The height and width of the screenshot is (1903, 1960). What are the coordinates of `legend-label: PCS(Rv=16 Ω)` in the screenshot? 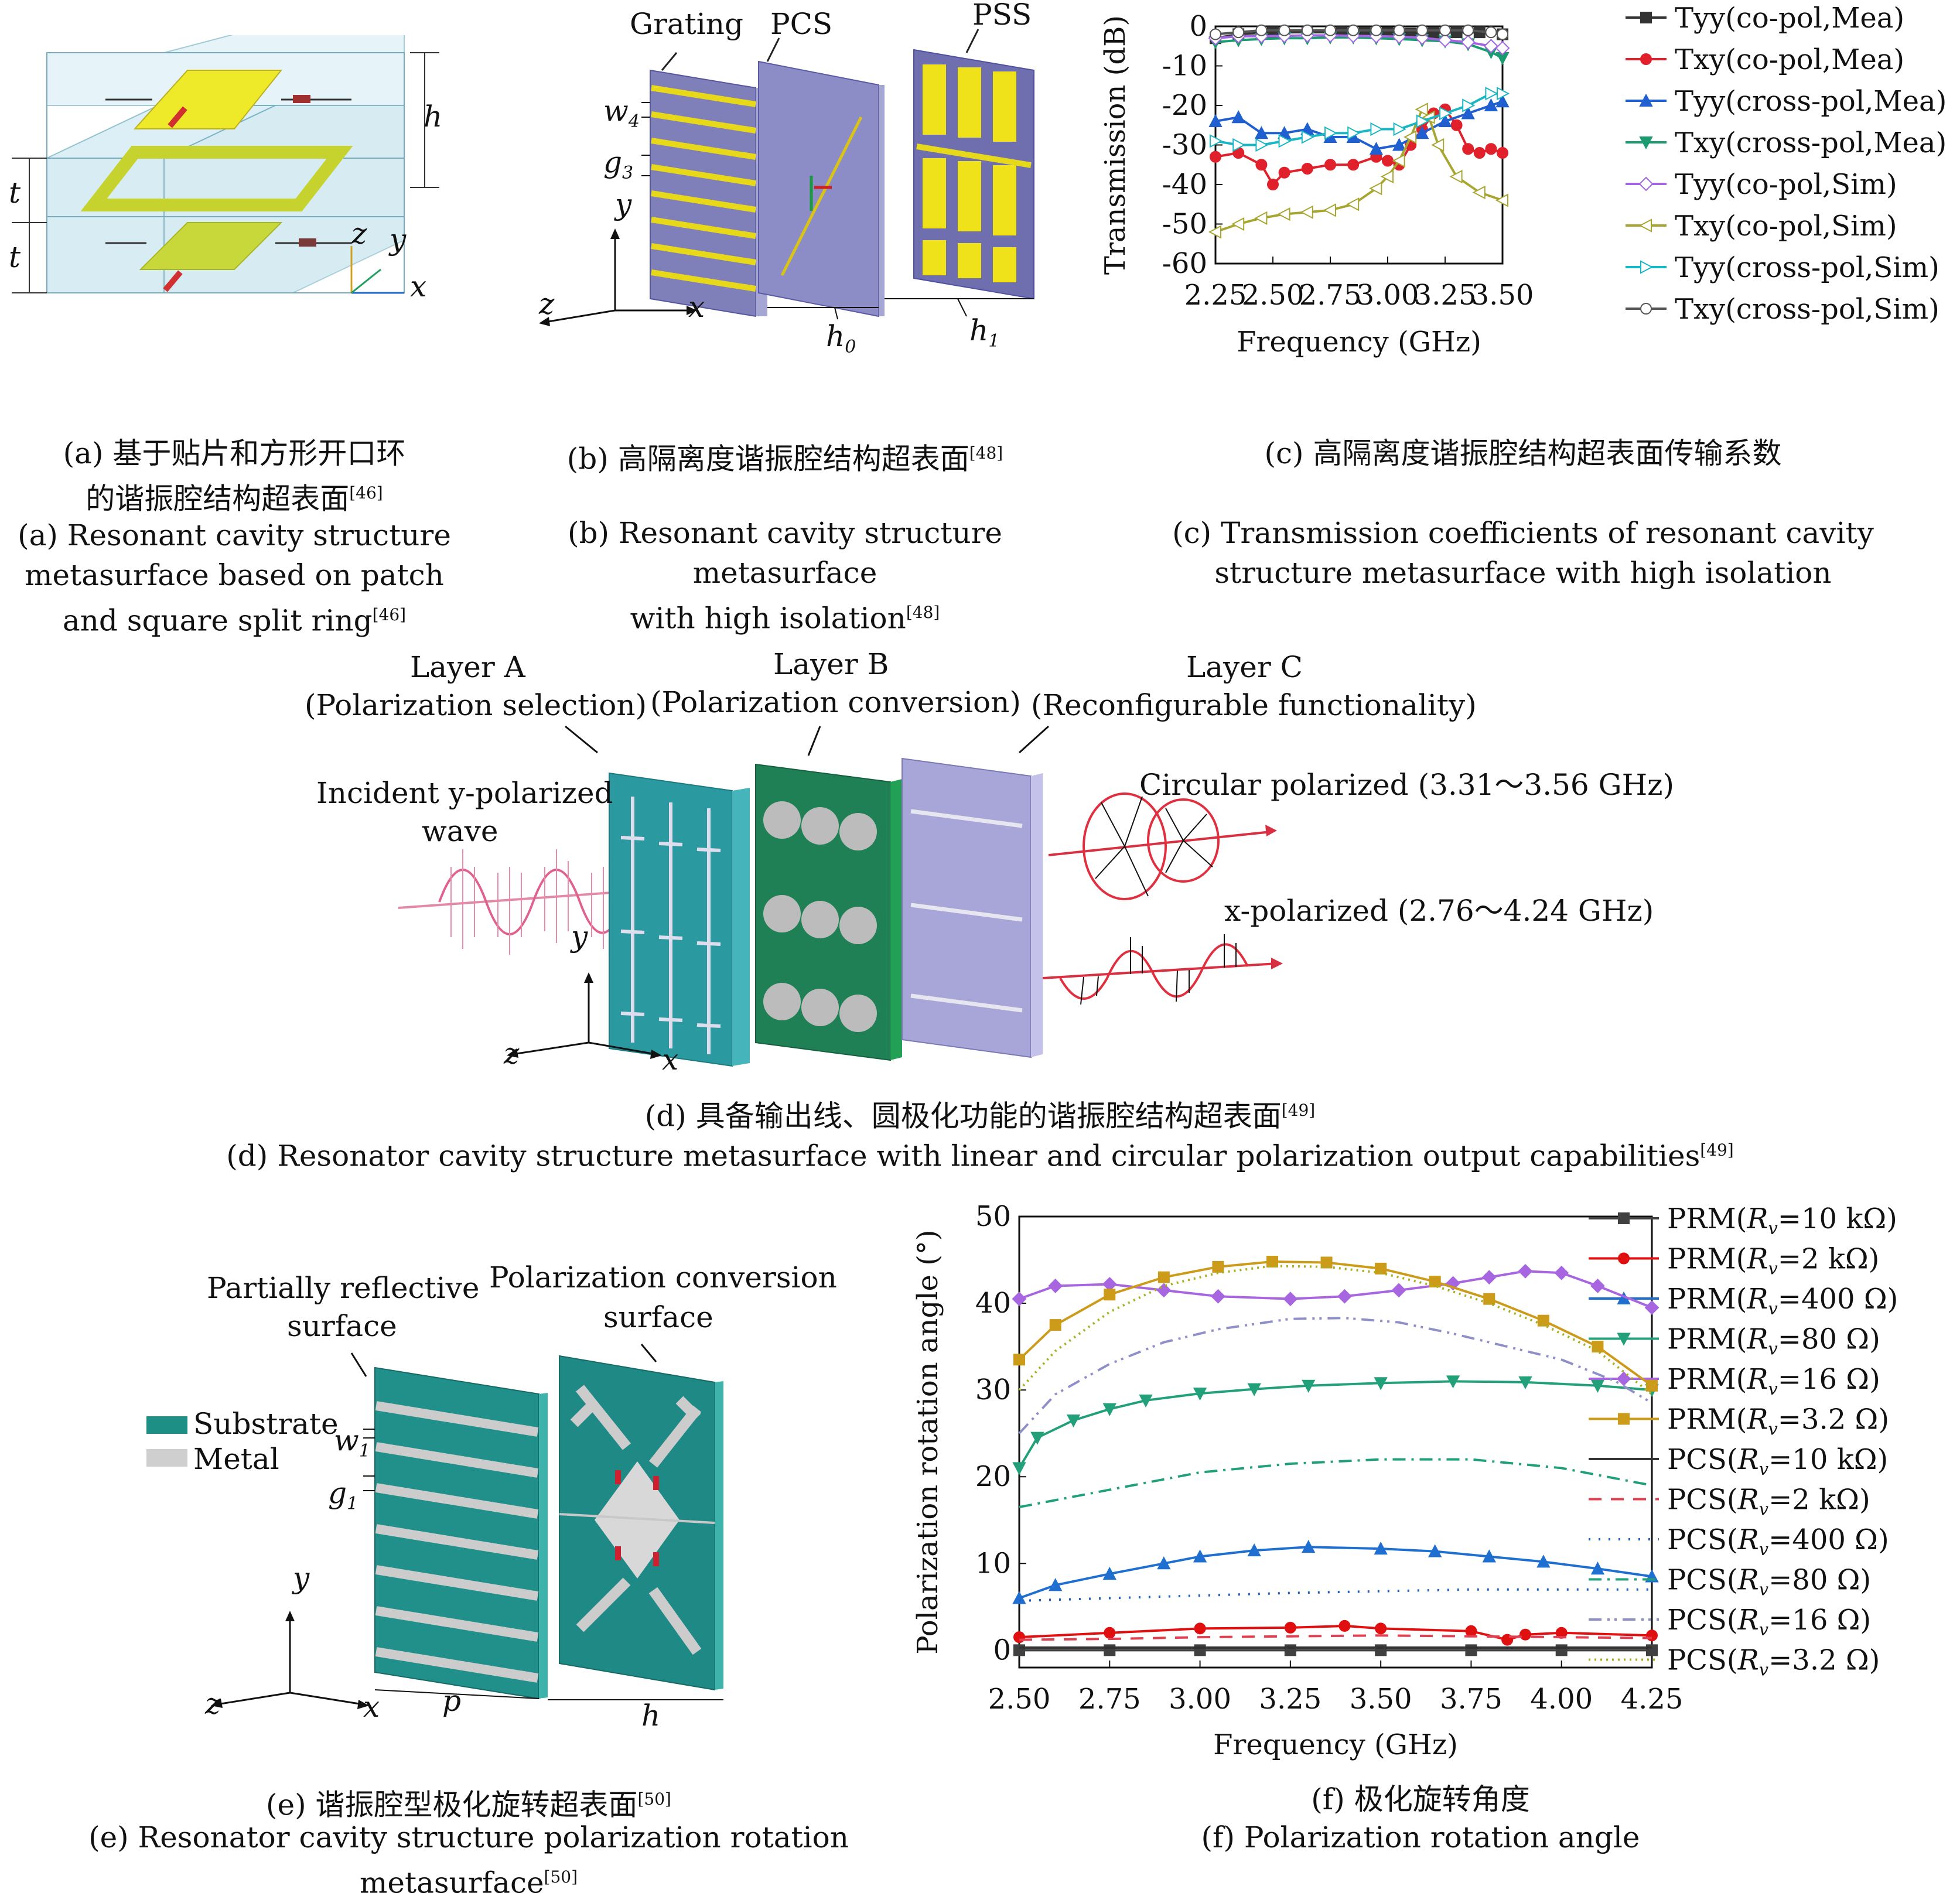 It's located at (1769, 1621).